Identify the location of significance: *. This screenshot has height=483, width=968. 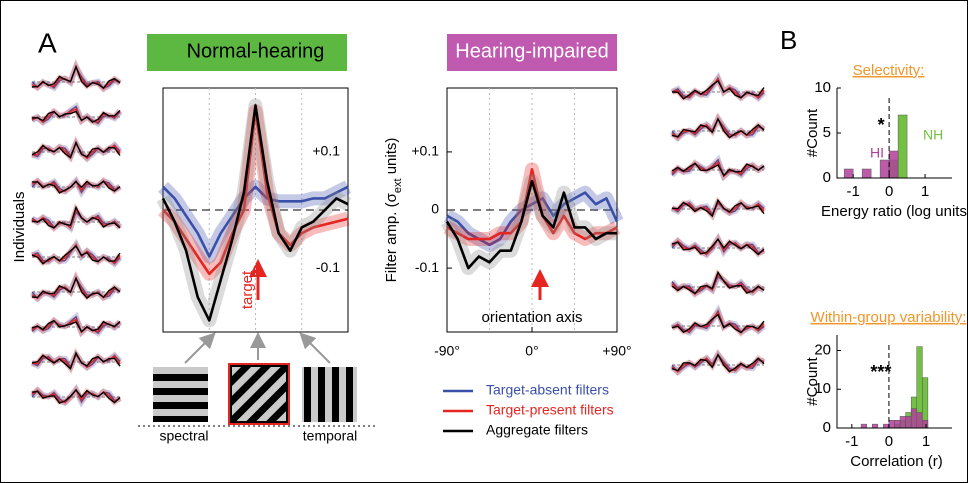
(881, 125).